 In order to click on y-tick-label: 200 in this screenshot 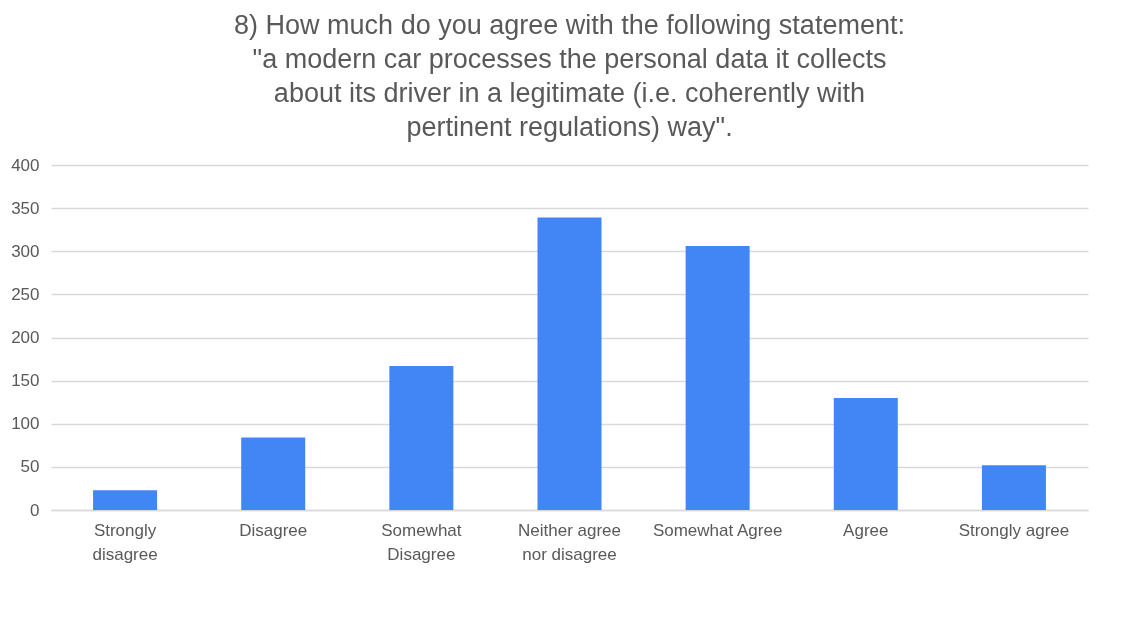, I will do `click(25, 337)`.